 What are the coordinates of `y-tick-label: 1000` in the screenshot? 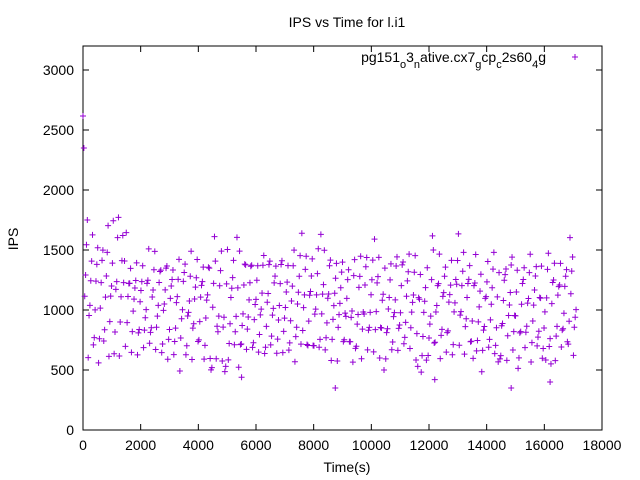 It's located at (58, 310).